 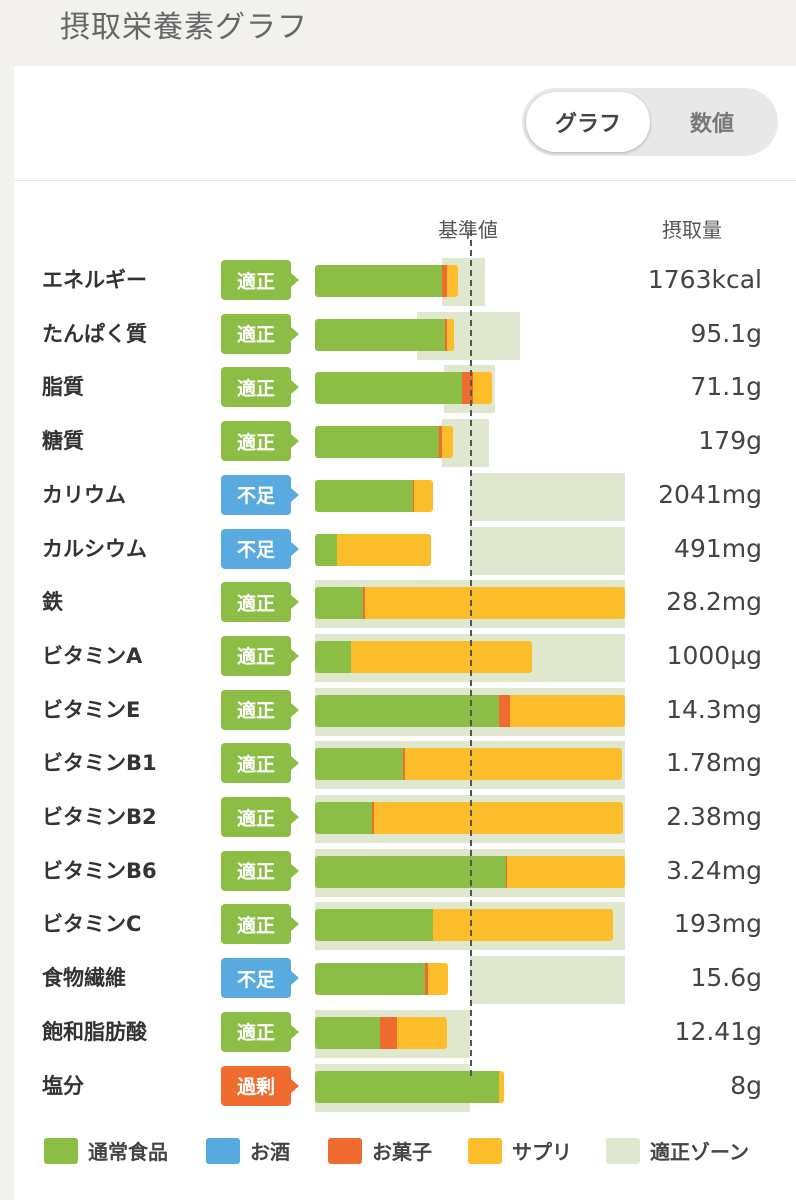 What do you see at coordinates (718, 1031) in the screenshot?
I see `intake-value: 12.41g` at bounding box center [718, 1031].